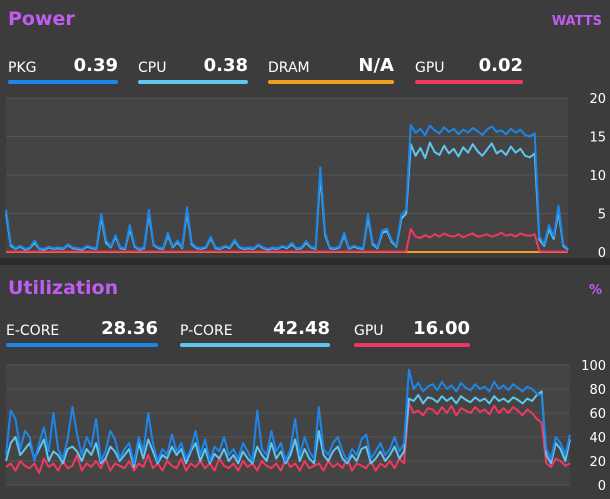  Describe the element at coordinates (255, 333) in the screenshot. I see `utilization-metric-p-core: P-CORE 42.48` at that location.